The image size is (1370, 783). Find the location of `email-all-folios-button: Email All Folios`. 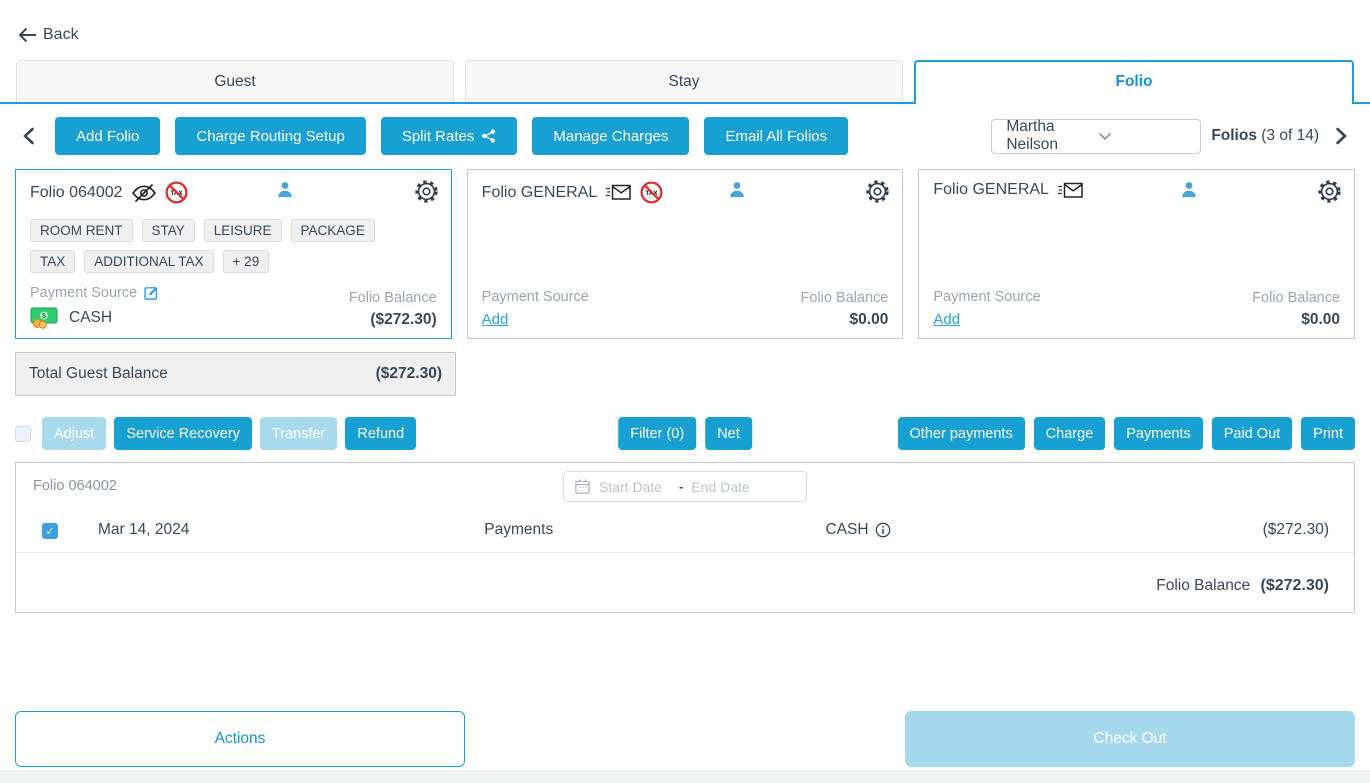

email-all-folios-button: Email All Folios is located at coordinates (776, 136).